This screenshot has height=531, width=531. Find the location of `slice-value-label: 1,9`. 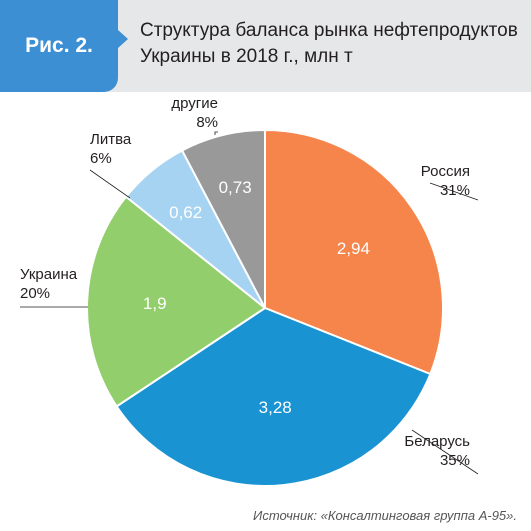

slice-value-label: 1,9 is located at coordinates (155, 303).